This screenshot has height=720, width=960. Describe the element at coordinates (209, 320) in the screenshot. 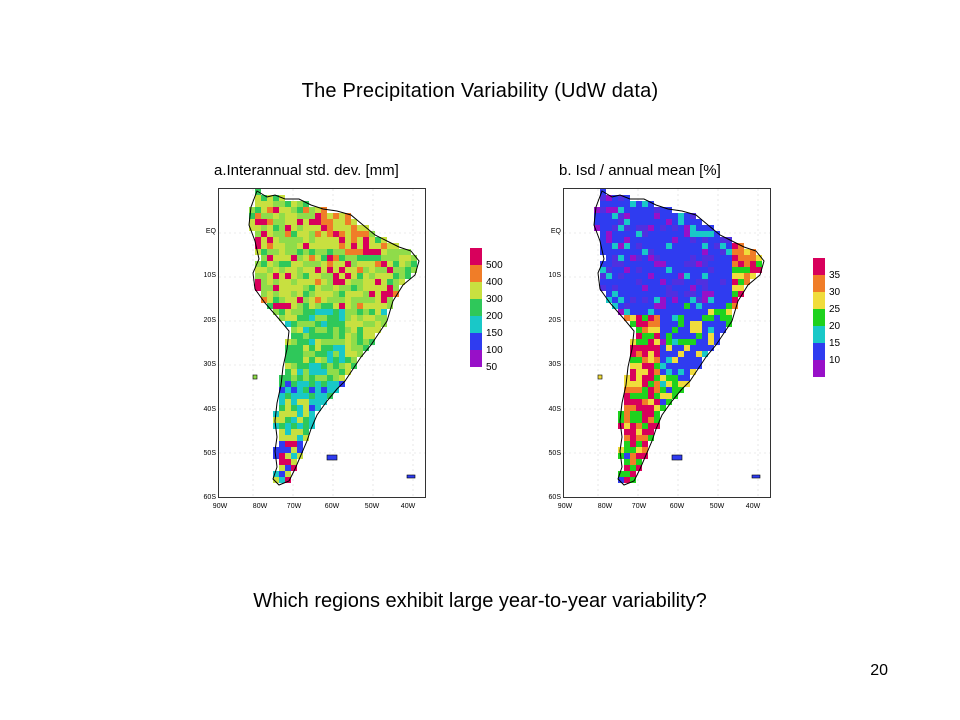

I see `lat-label: 20S` at that location.